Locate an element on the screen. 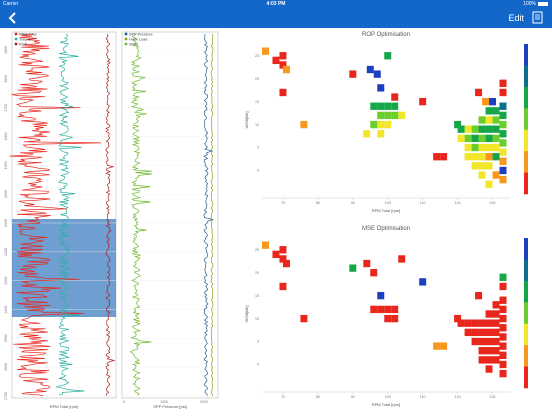 The image size is (552, 419). wob-trace is located at coordinates (141, 214).